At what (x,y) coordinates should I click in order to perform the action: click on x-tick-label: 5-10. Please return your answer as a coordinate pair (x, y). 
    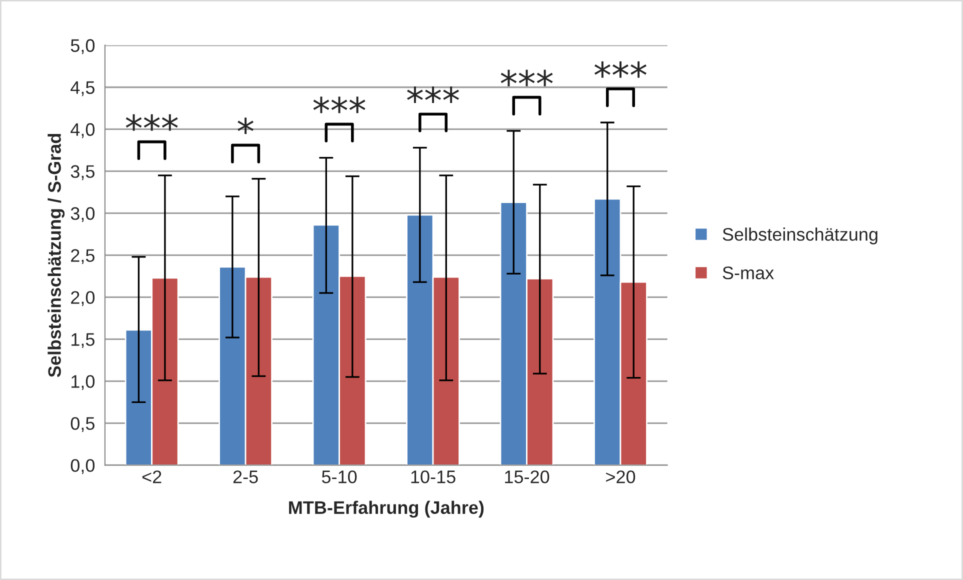
    Looking at the image, I should click on (339, 477).